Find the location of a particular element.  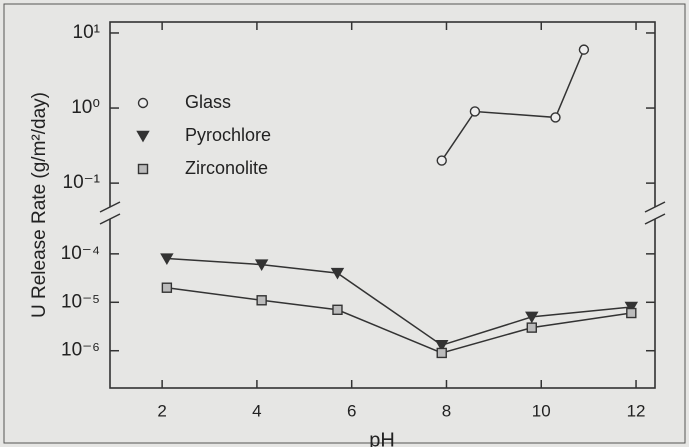

legend-label: Zirconolite is located at coordinates (226, 168).